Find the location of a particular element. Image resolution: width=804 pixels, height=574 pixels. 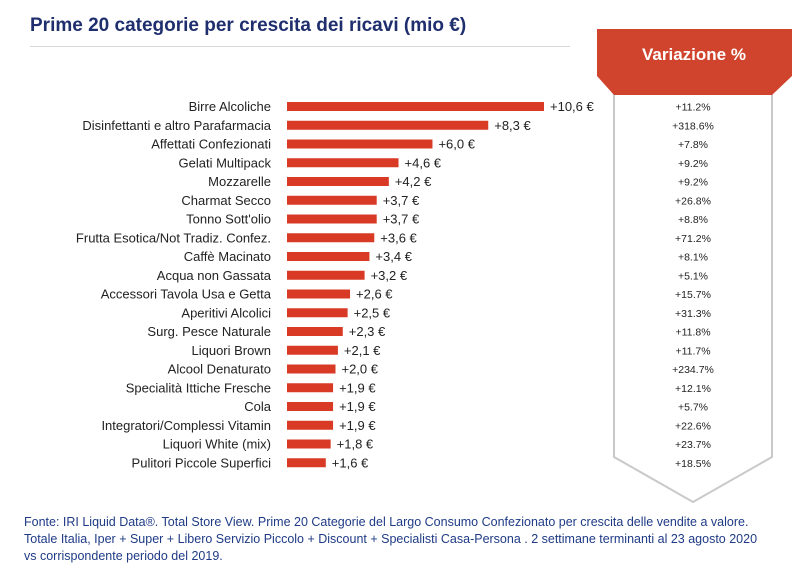

category-label-birre-alcoliche: Birre Alcoliche is located at coordinates (230, 106).